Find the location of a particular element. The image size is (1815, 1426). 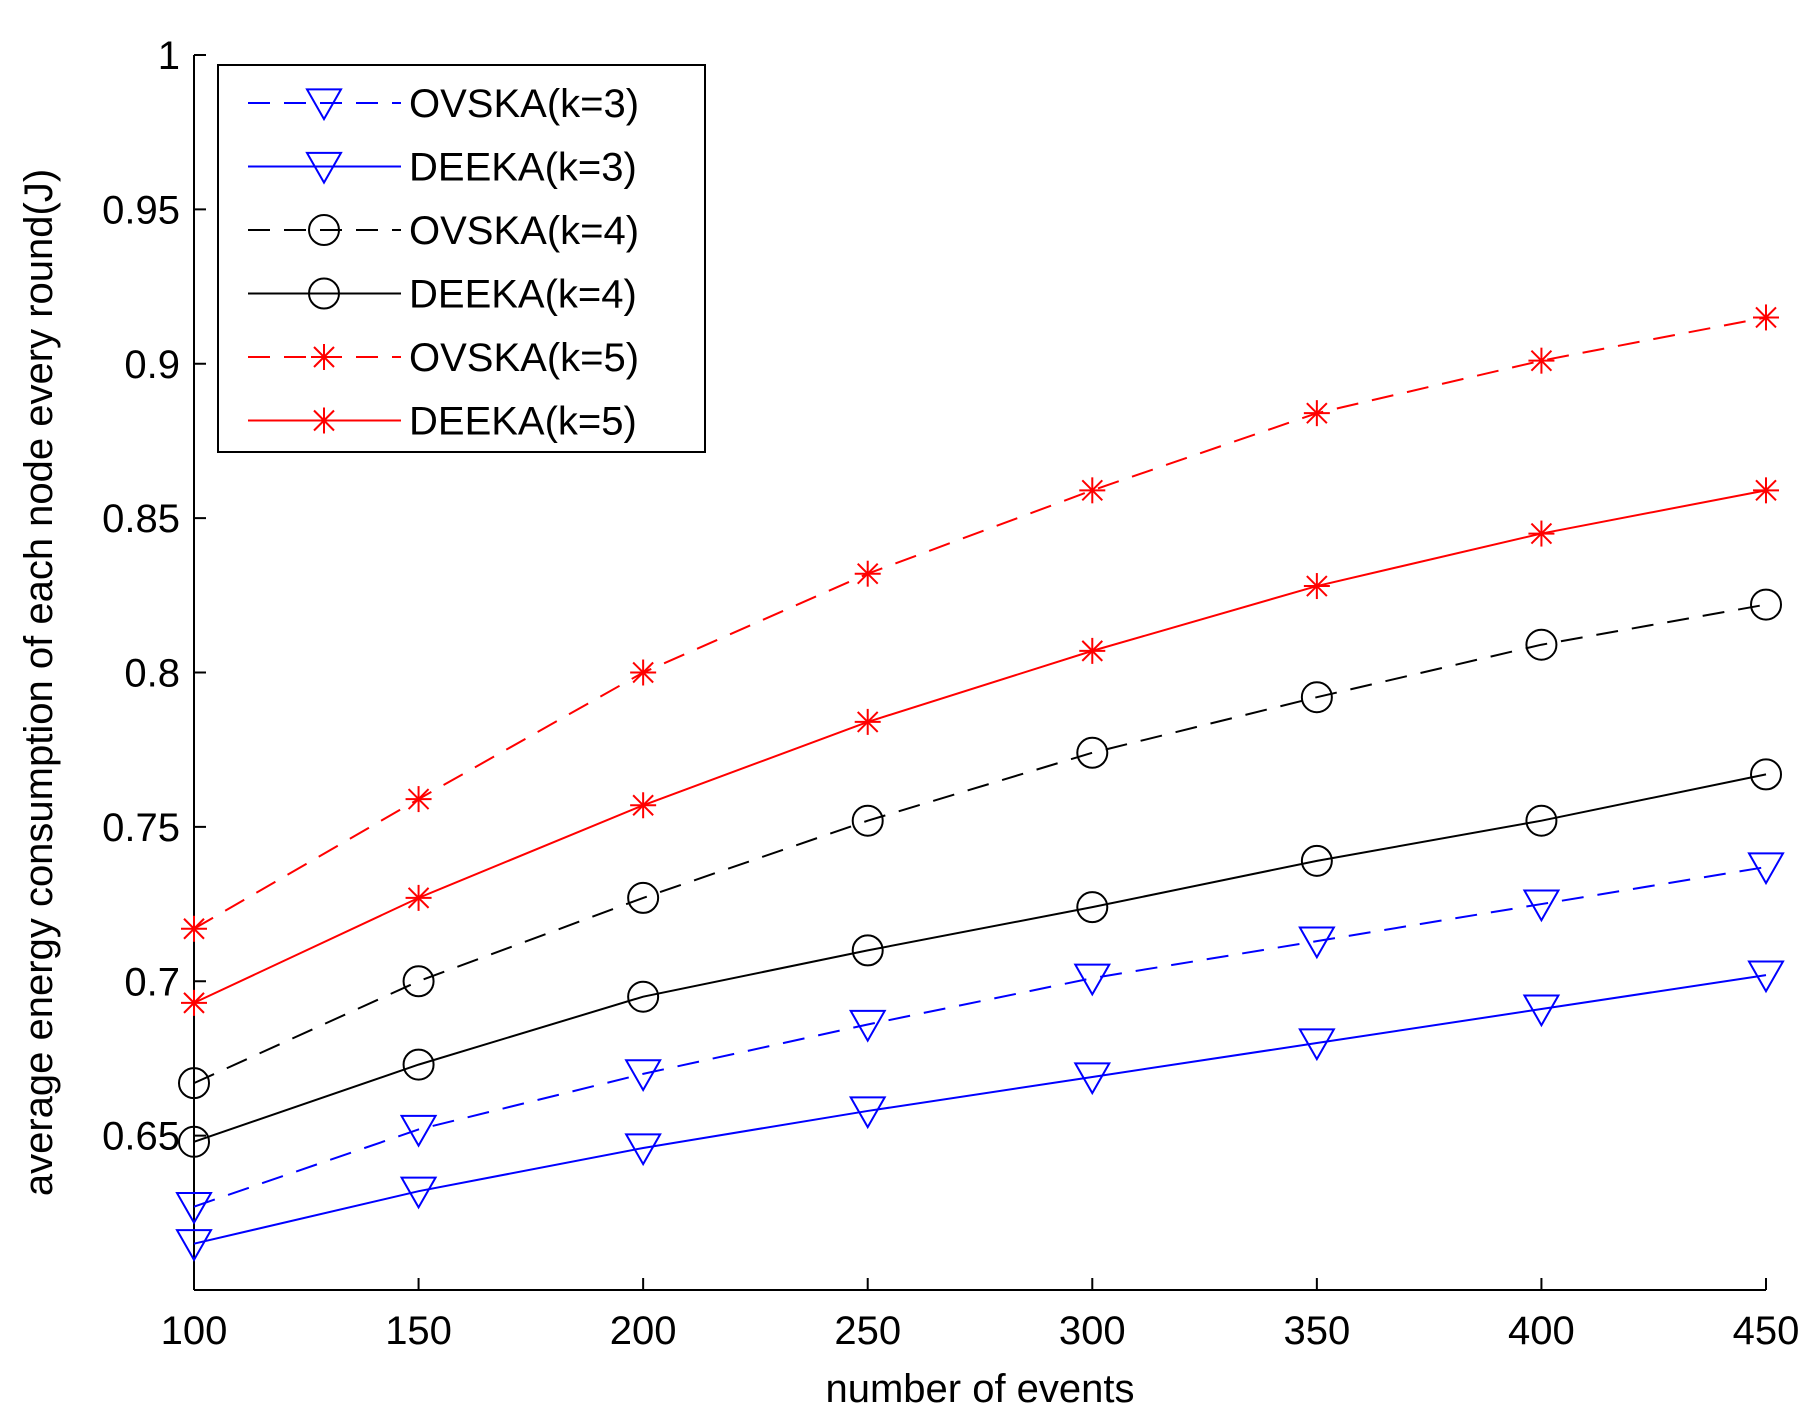

y-tick-label: 0.85 is located at coordinates (141, 519).